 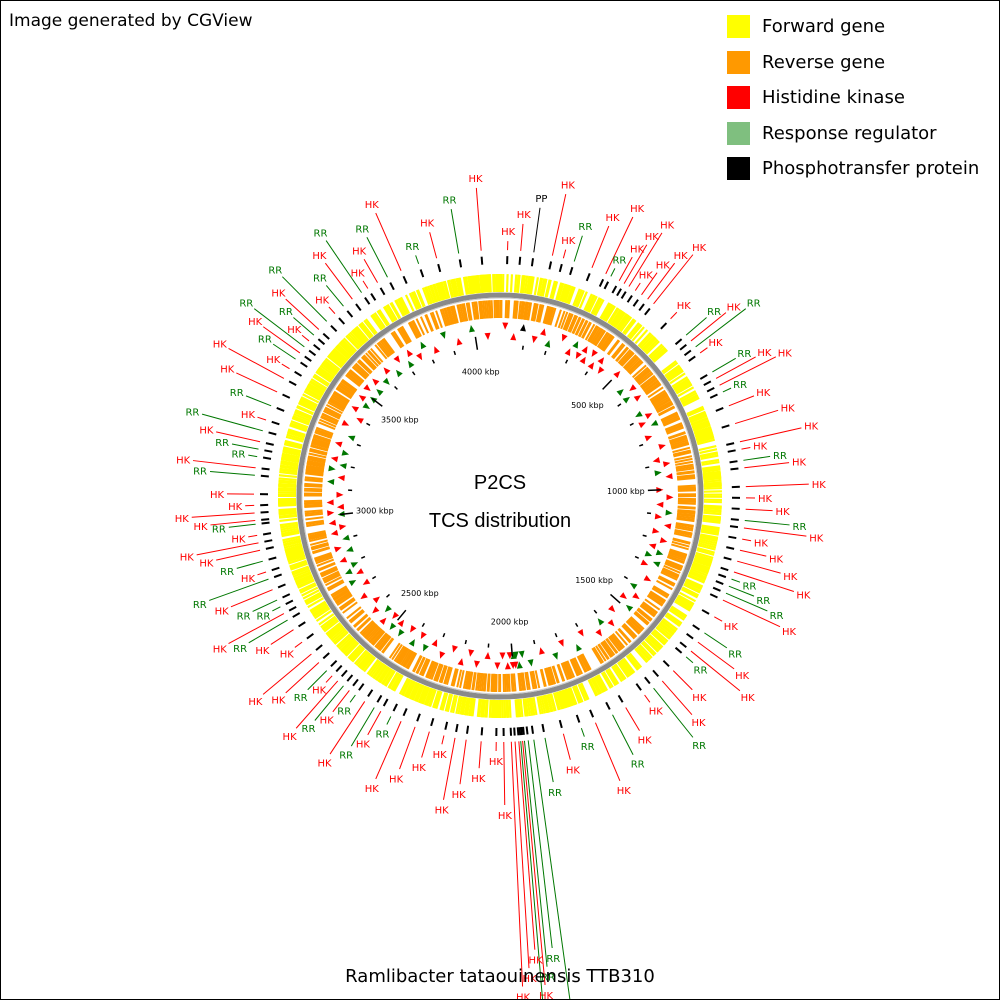 What do you see at coordinates (824, 62) in the screenshot?
I see `legend-label: Reverse gene` at bounding box center [824, 62].